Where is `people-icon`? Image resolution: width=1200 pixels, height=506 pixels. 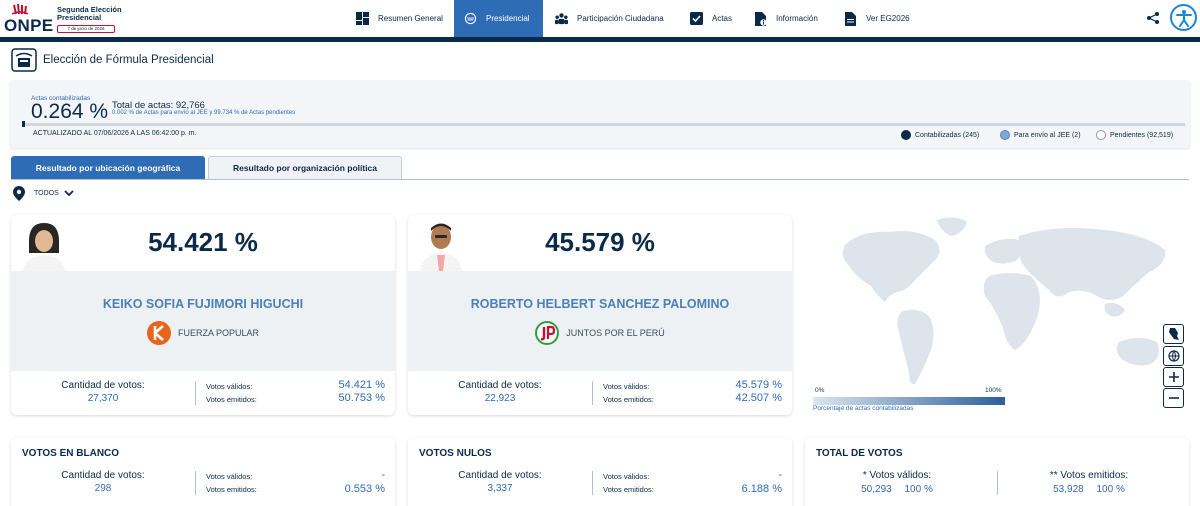 people-icon is located at coordinates (561, 18).